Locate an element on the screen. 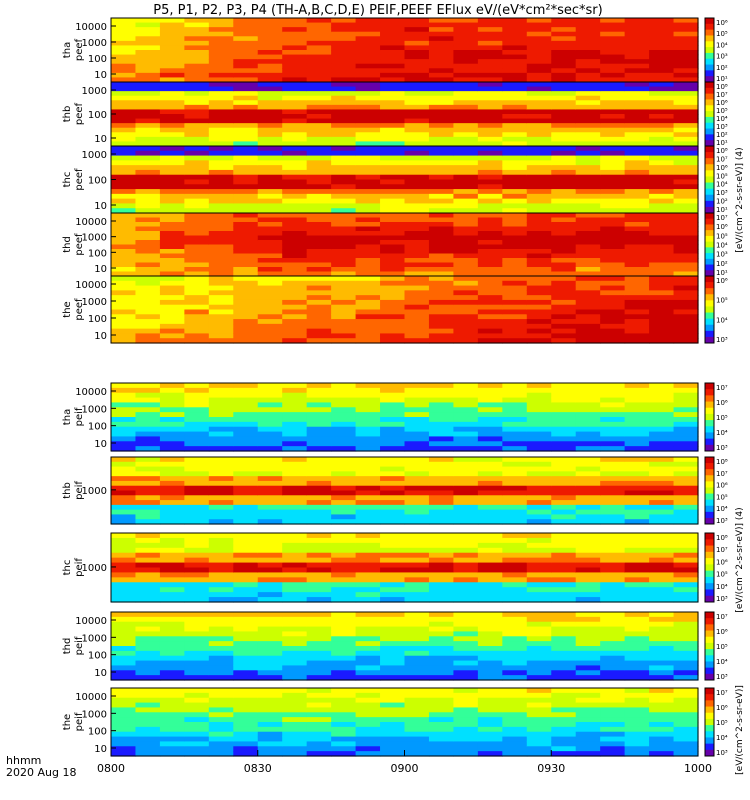 The width and height of the screenshot is (750, 800). colorbar-frame is located at coordinates (709, 567).